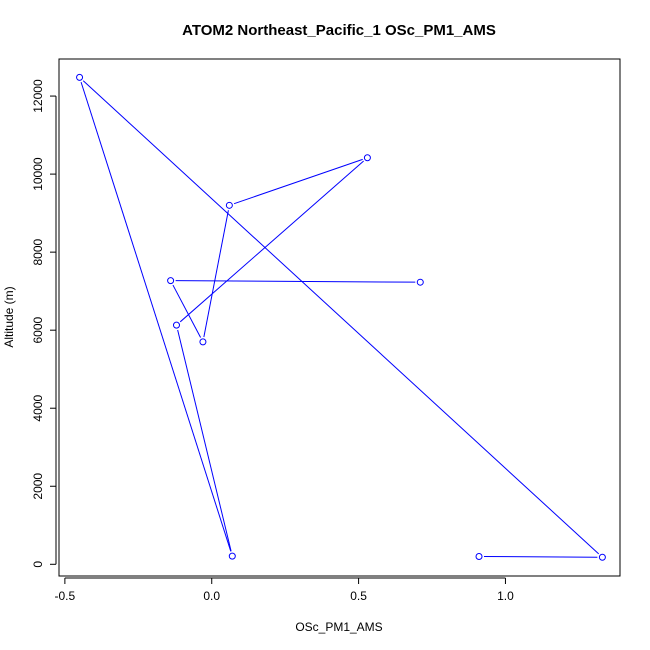 This screenshot has width=650, height=650. What do you see at coordinates (65, 596) in the screenshot?
I see `x-tick-label: -0.5` at bounding box center [65, 596].